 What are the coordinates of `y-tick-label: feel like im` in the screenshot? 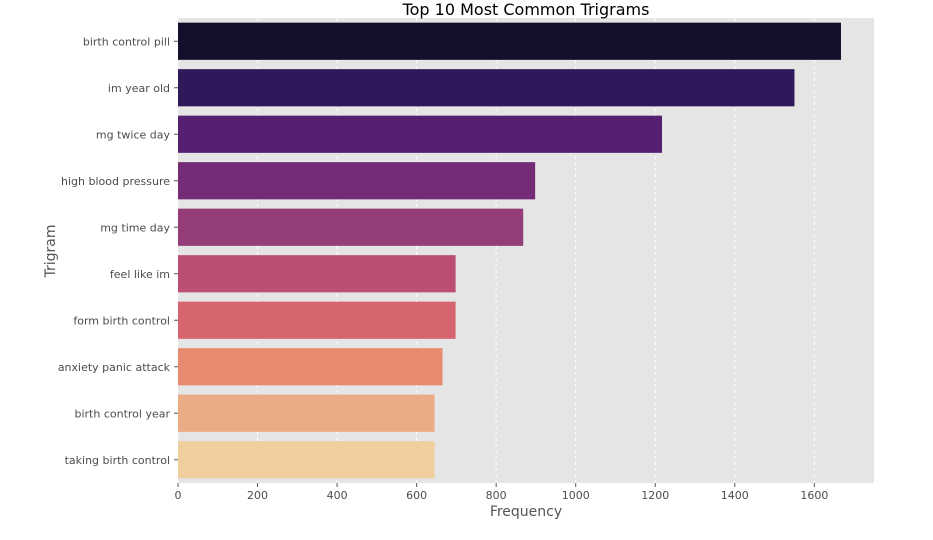 It's located at (140, 274).